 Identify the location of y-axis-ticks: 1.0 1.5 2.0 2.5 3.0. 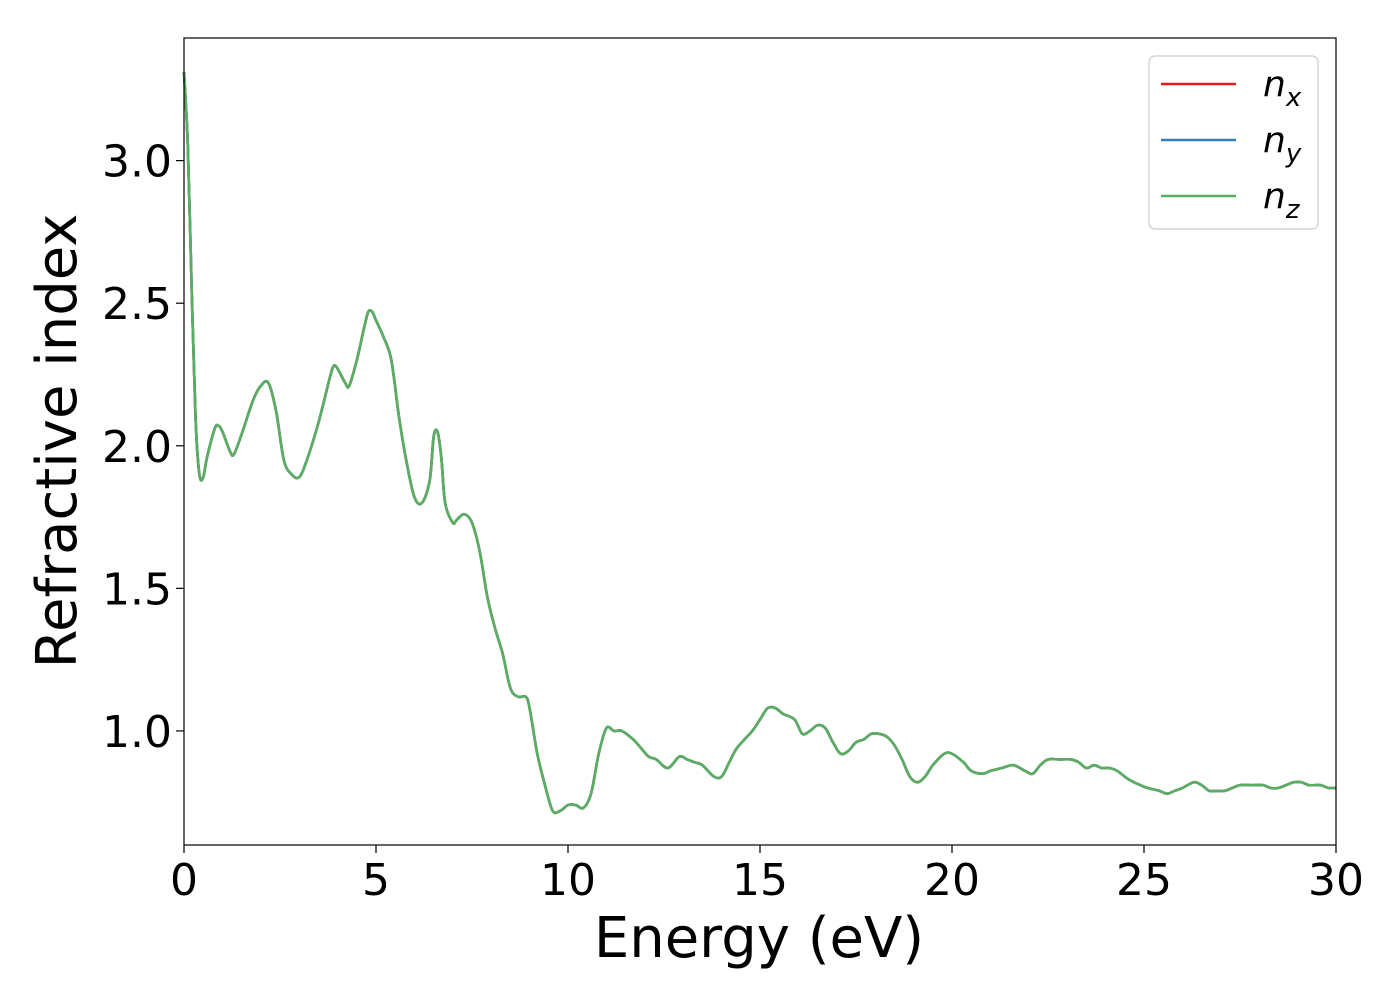
(143, 447).